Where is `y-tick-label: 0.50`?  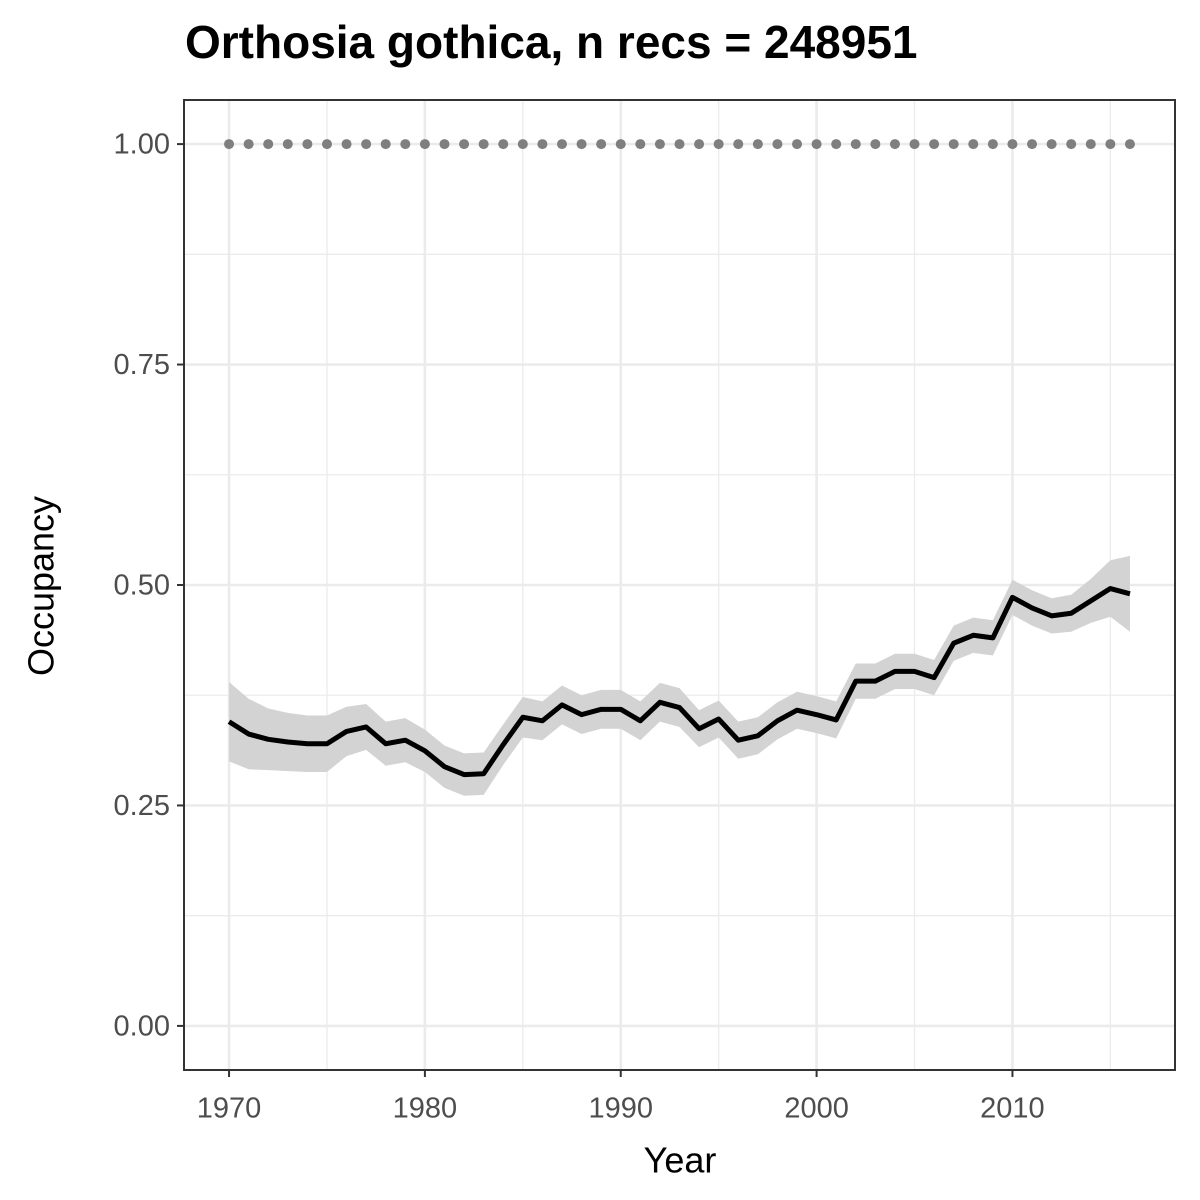 y-tick-label: 0.50 is located at coordinates (142, 586).